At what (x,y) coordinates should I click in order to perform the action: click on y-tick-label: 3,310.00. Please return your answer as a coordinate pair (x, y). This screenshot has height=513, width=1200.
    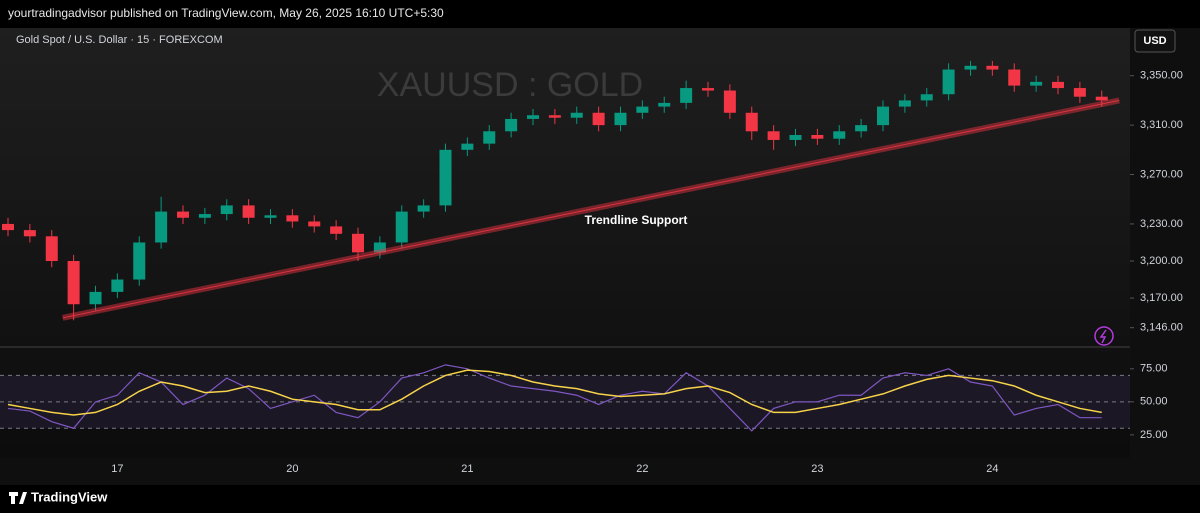
    Looking at the image, I should click on (1161, 125).